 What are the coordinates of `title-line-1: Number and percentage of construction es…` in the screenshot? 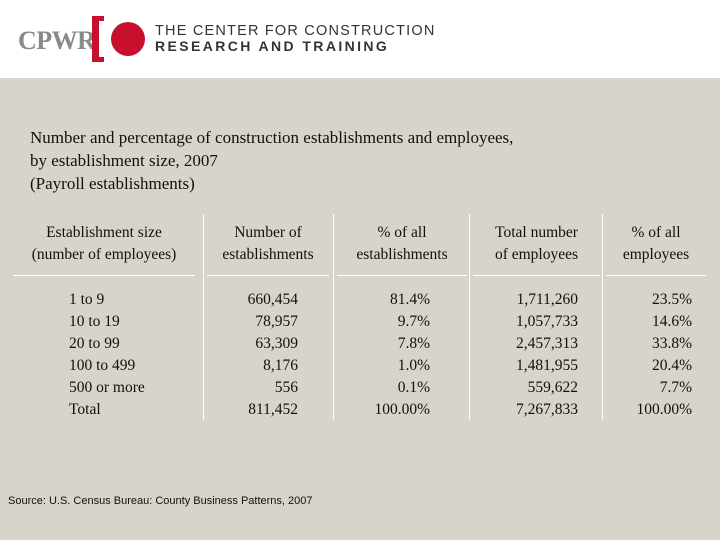 It's located at (272, 137).